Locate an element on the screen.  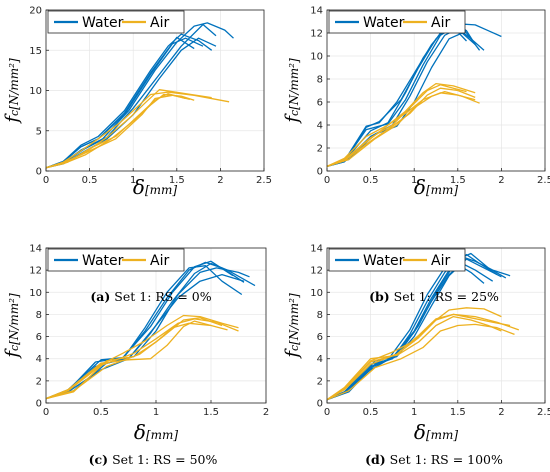
caption-d: (d) Set 1: RS = 100% is located at coordinates (434, 459).